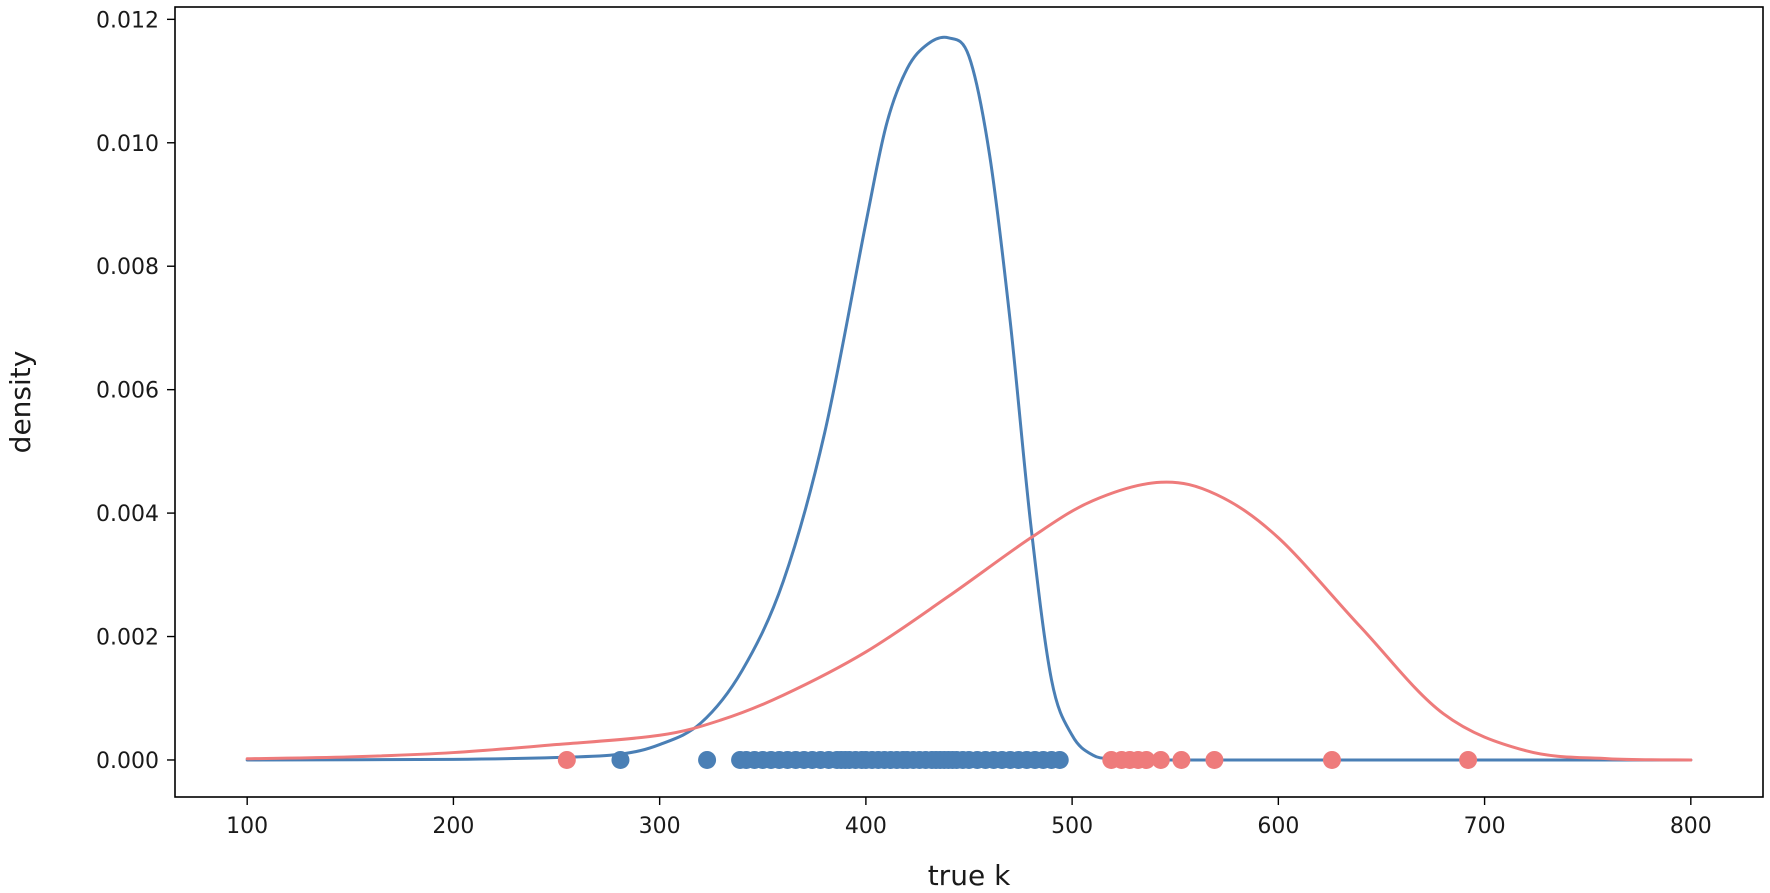 This screenshot has height=893, width=1770. What do you see at coordinates (1485, 826) in the screenshot?
I see `x-tick-label: 700` at bounding box center [1485, 826].